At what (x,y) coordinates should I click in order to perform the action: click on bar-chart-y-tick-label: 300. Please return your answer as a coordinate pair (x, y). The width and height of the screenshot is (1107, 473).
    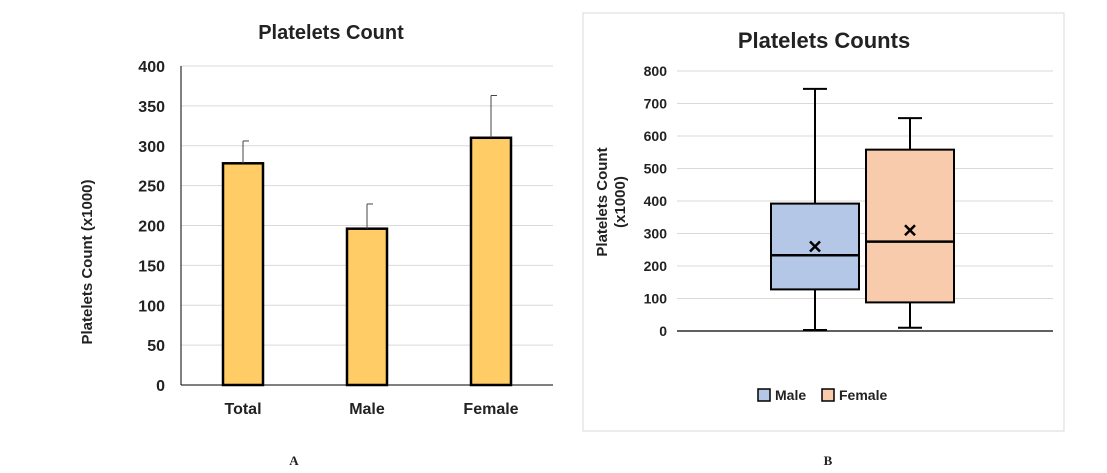
    Looking at the image, I should click on (151, 147).